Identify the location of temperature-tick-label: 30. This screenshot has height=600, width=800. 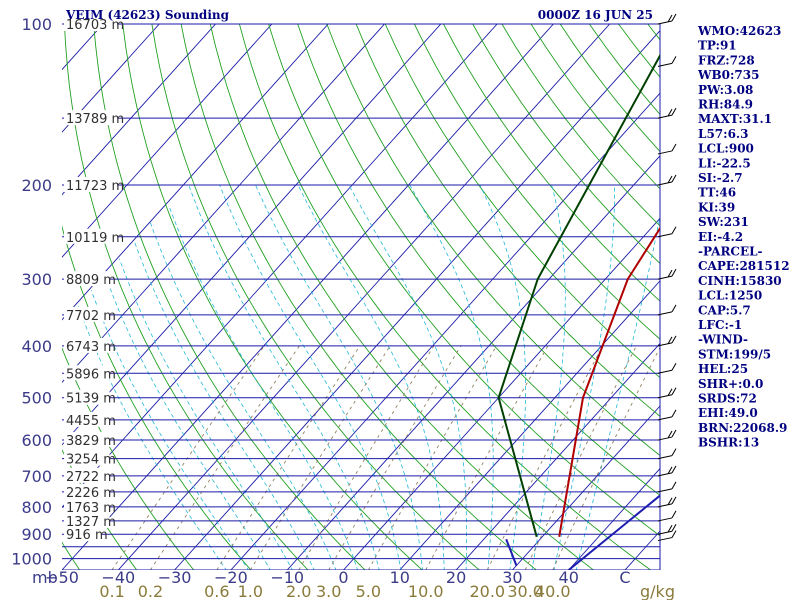
(512, 577).